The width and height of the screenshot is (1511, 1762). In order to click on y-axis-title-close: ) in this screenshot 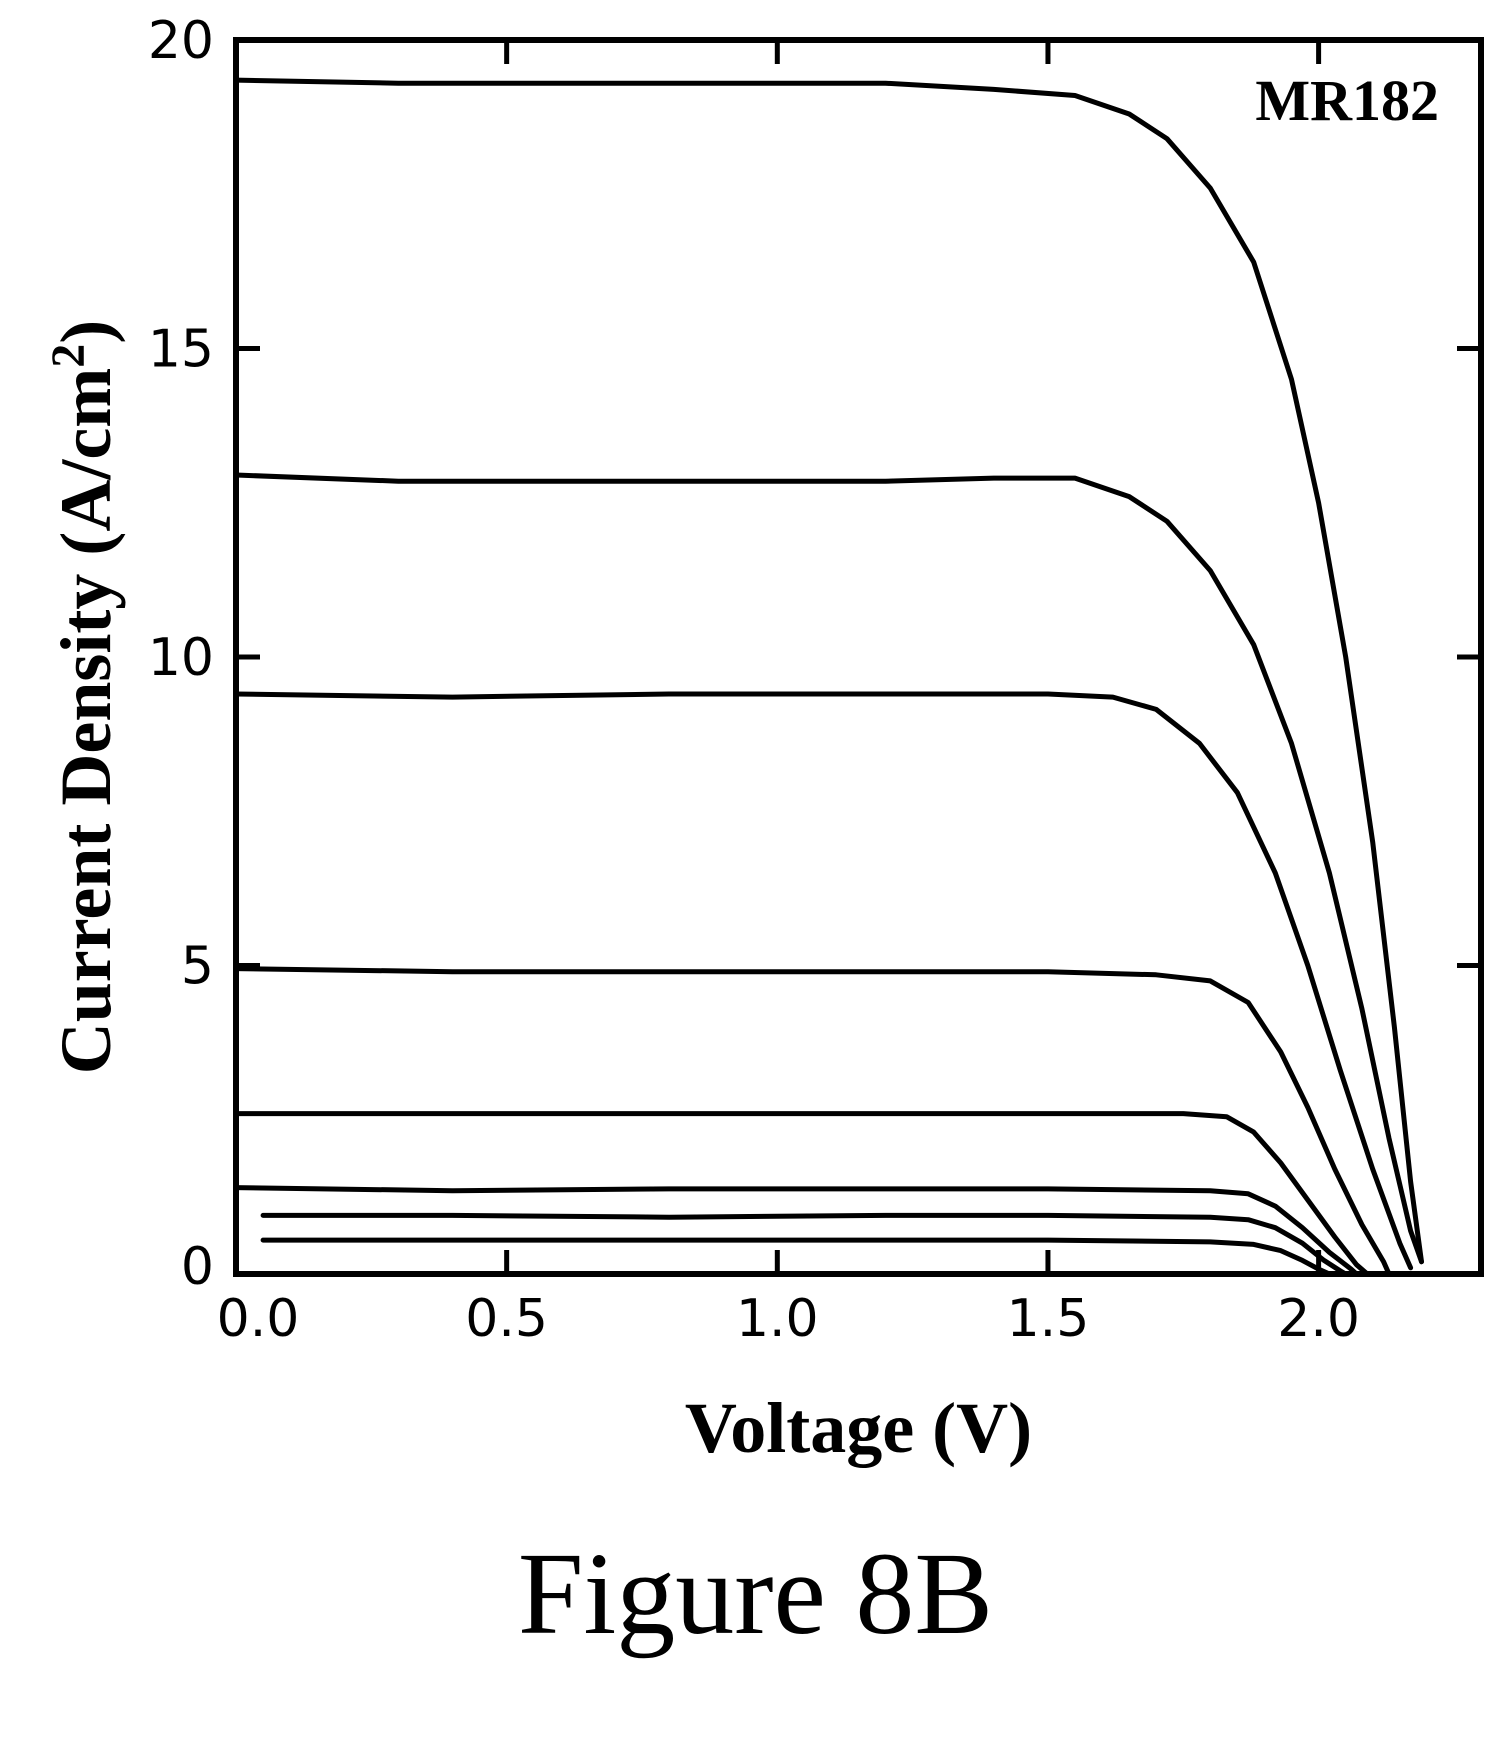, I will do `click(86, 332)`.